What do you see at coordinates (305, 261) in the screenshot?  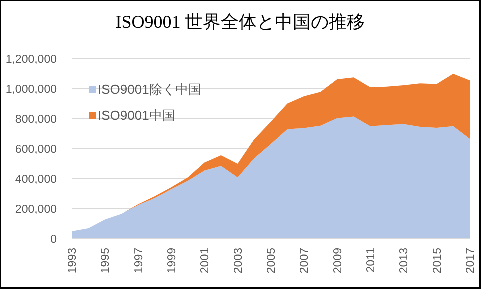 I see `x-tick-label: 2007` at bounding box center [305, 261].